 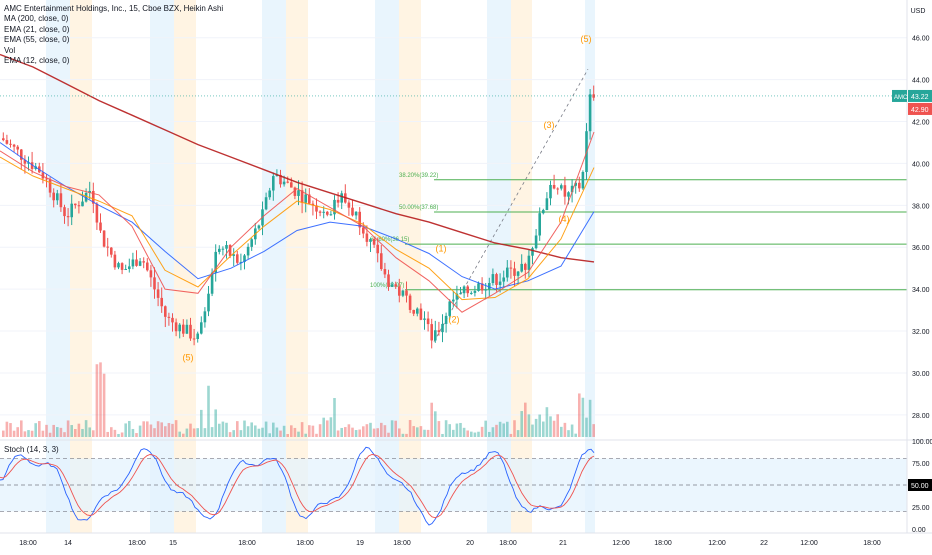 I want to click on time-tick-label: 20, so click(x=470, y=543).